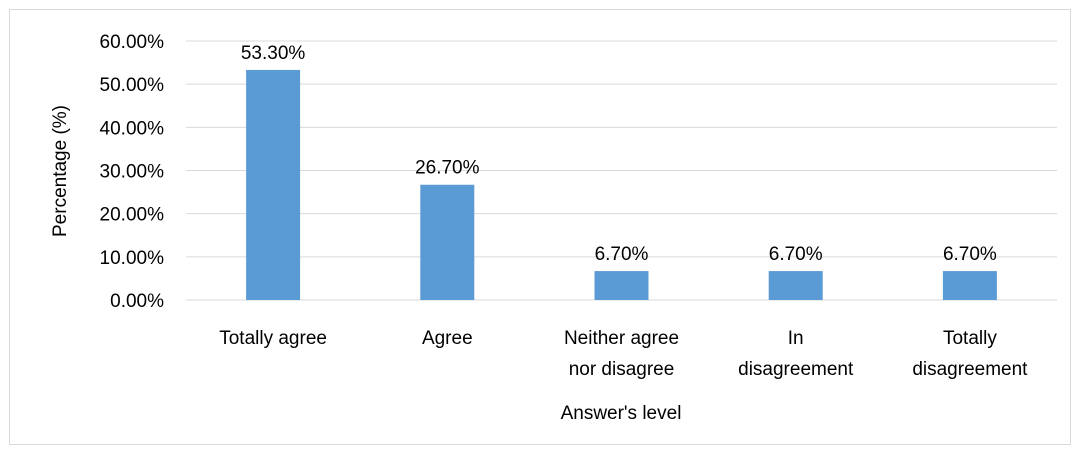 The image size is (1077, 450). Describe the element at coordinates (137, 301) in the screenshot. I see `y-tick-label: 0.00%` at that location.